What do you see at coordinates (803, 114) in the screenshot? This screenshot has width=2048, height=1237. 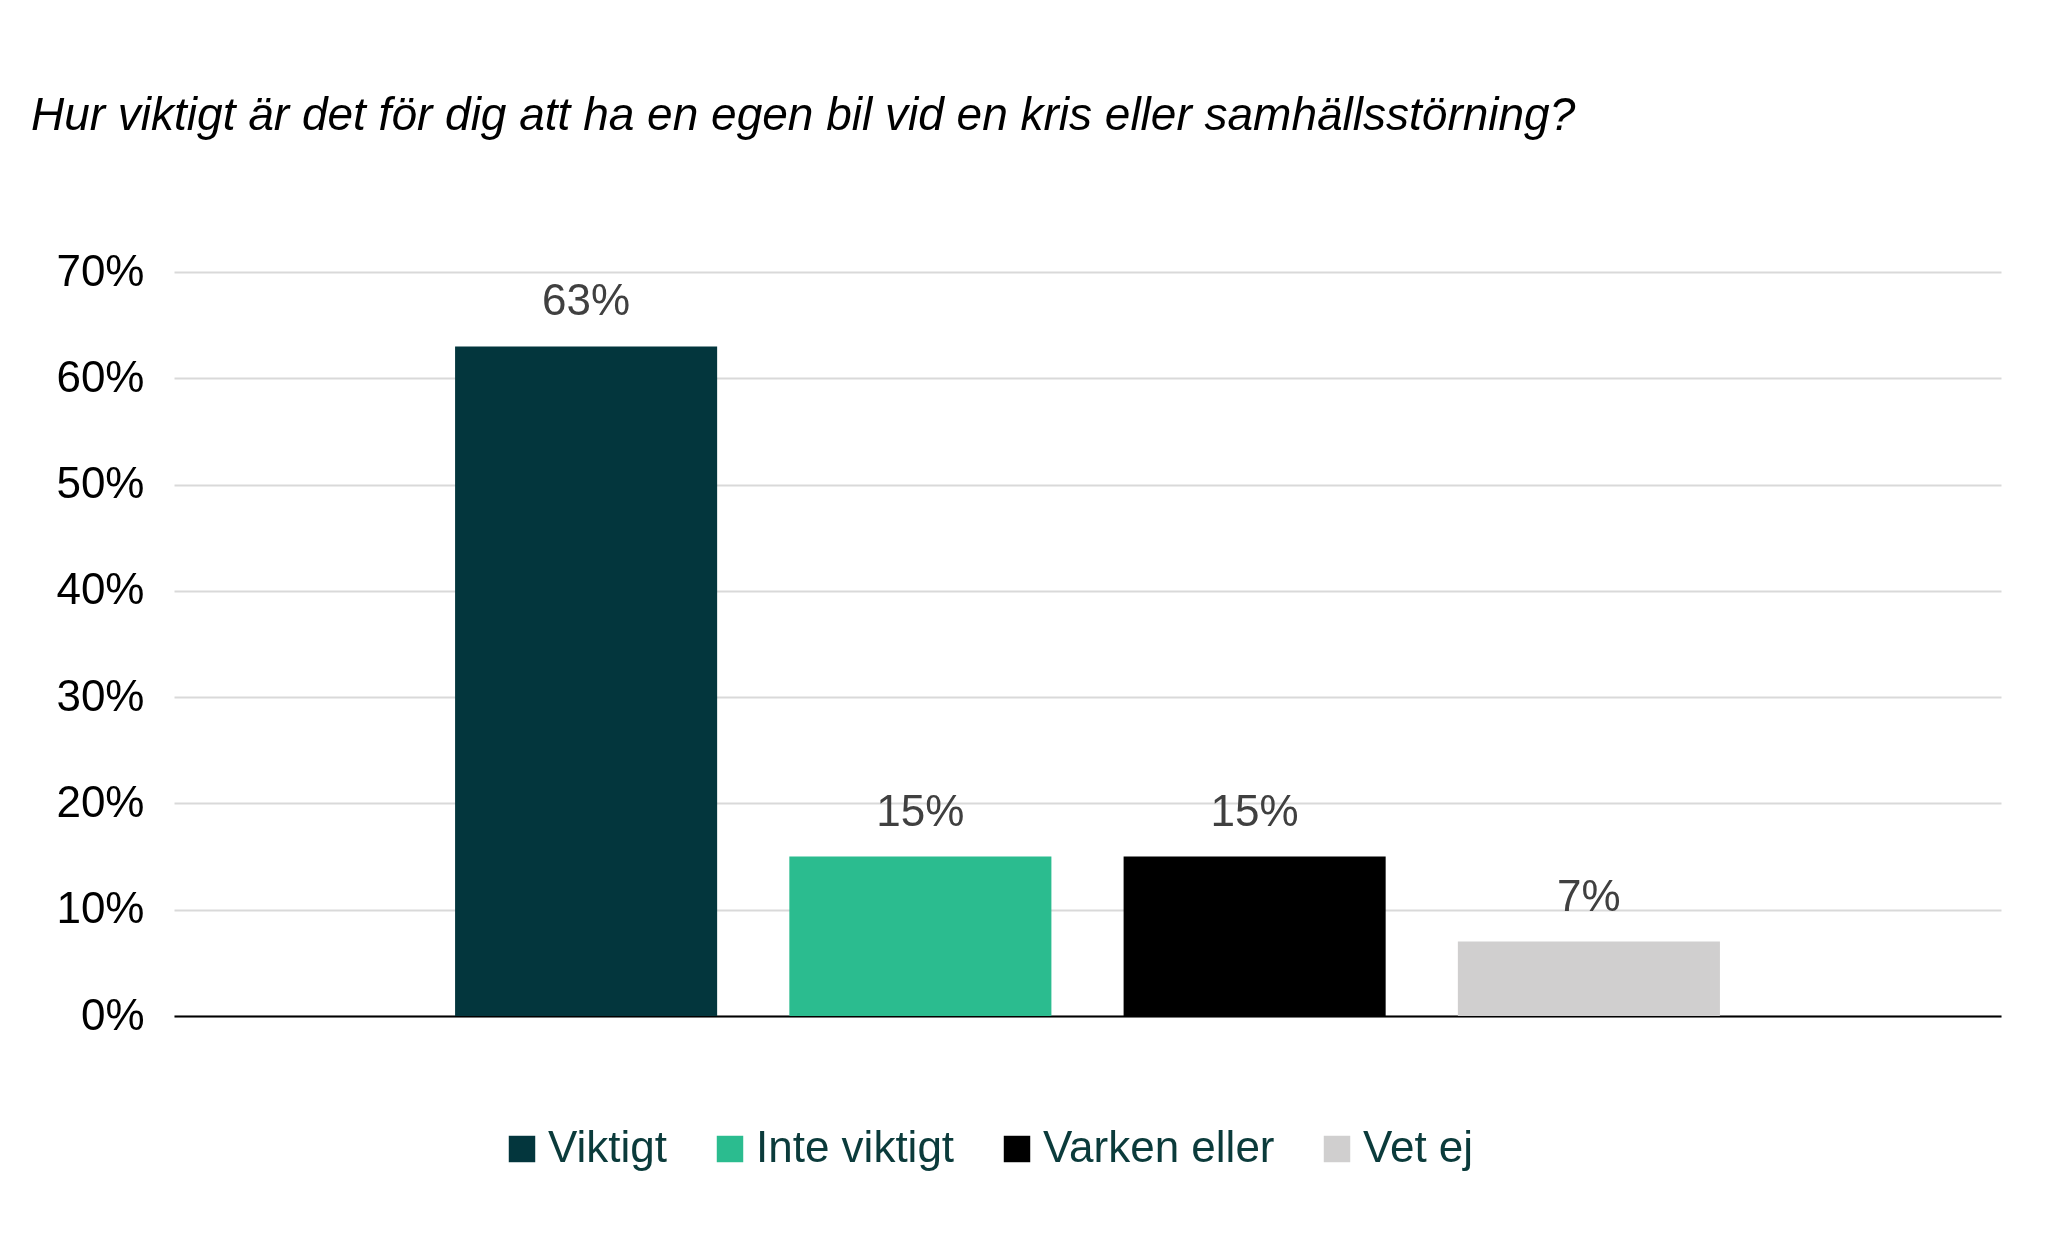 I see `chart-title: Hur viktigt är det för dig att ha en egen bil vid en kris eller samhällsstörning?` at bounding box center [803, 114].